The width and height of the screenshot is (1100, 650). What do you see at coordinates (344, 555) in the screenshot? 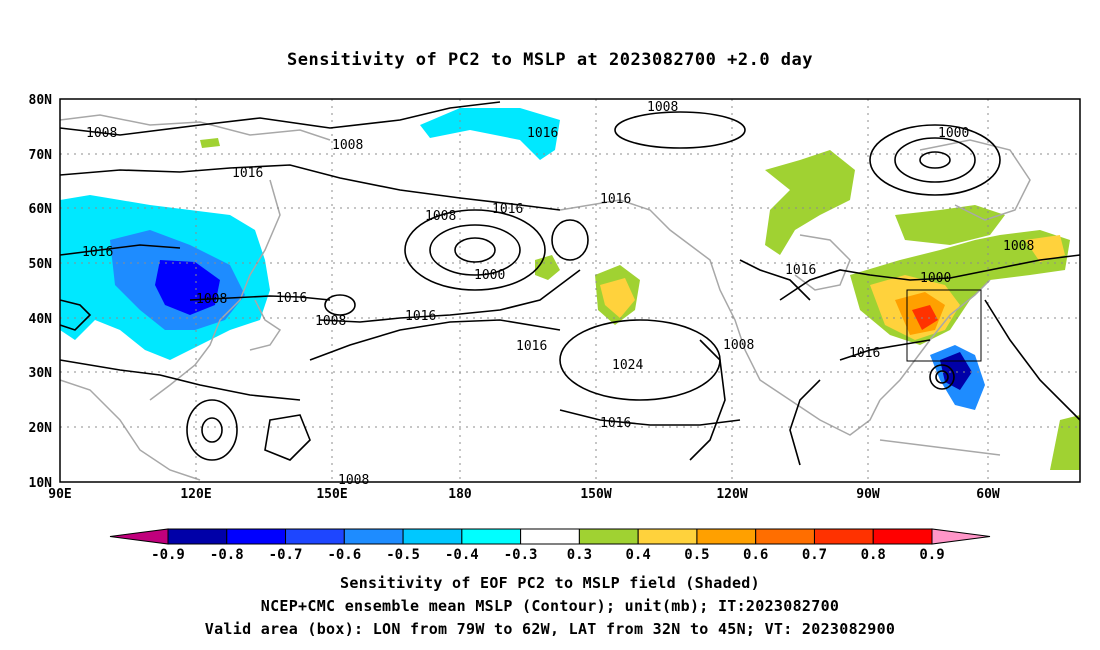
I see `colorbar-label: -0.6` at bounding box center [344, 555].